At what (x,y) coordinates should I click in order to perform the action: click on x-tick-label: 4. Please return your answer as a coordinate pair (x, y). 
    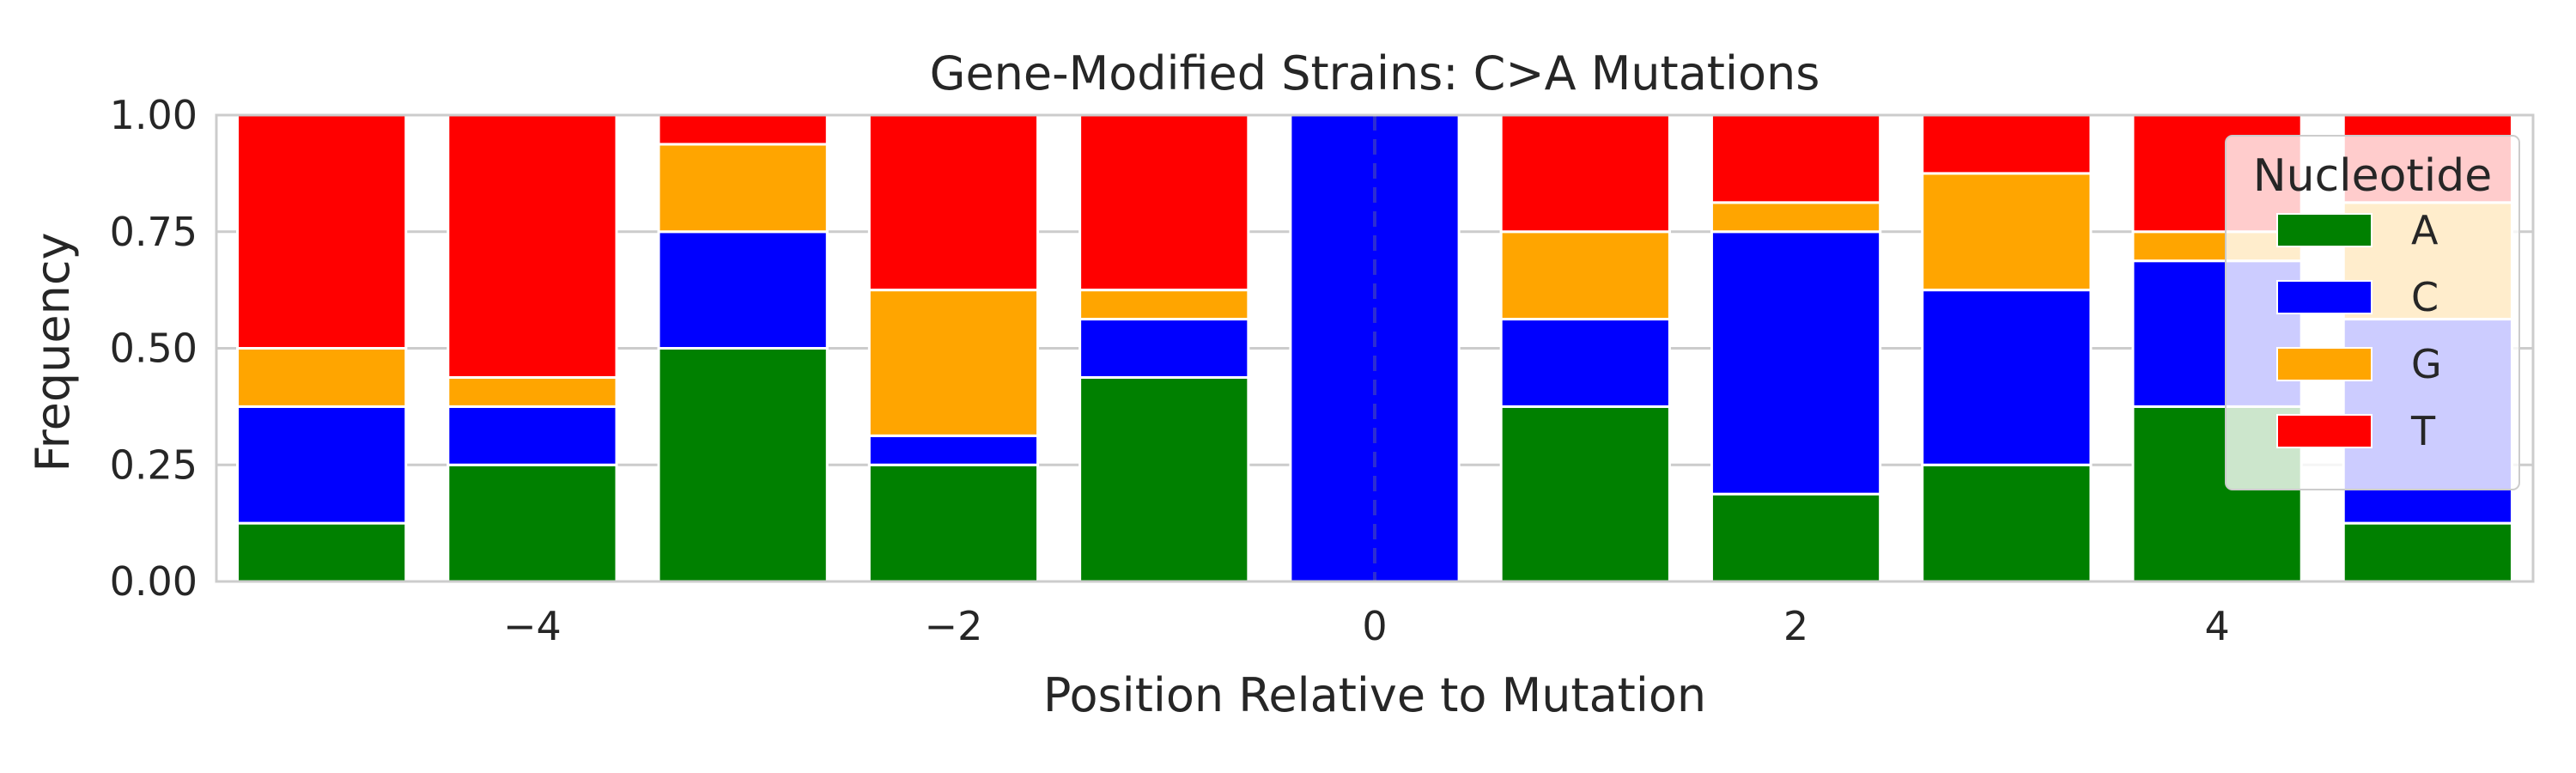
    Looking at the image, I should click on (2216, 626).